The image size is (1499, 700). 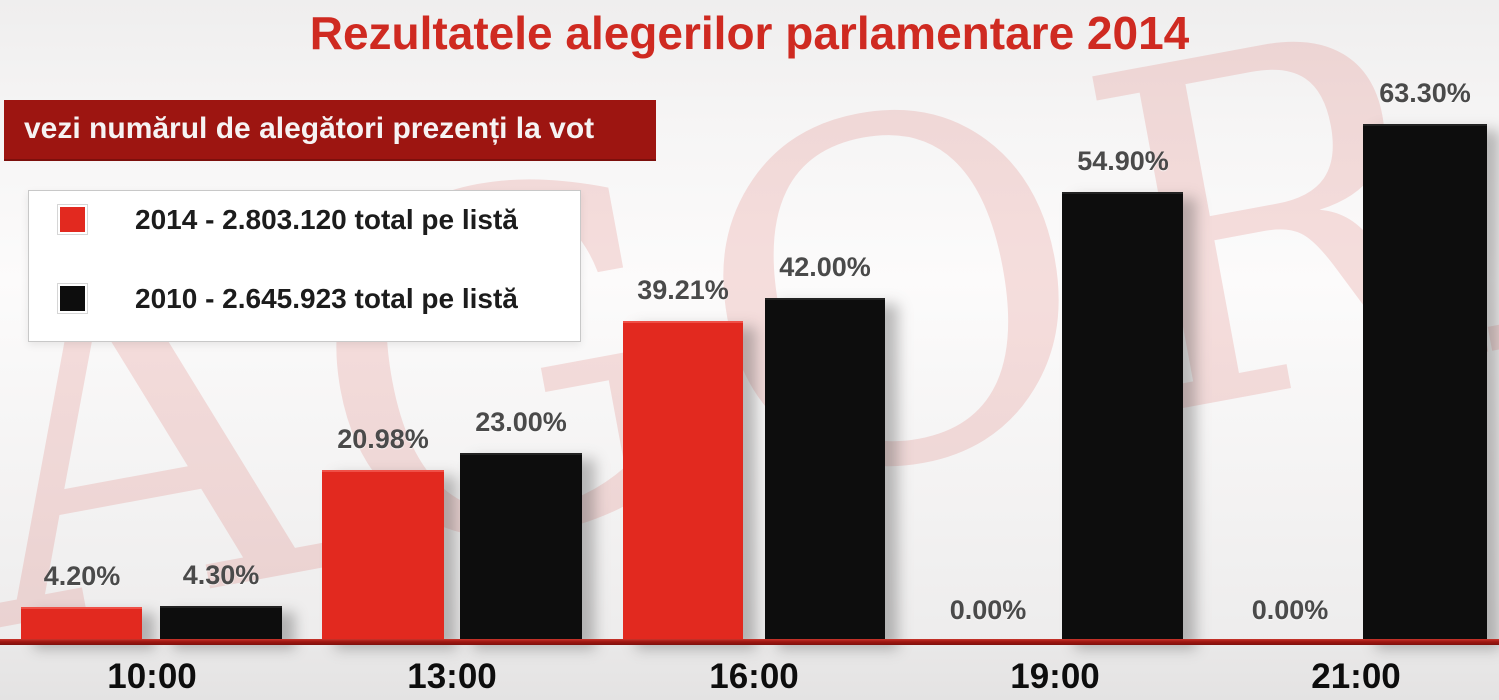 I want to click on tick-label-1300: 13:00, so click(x=452, y=676).